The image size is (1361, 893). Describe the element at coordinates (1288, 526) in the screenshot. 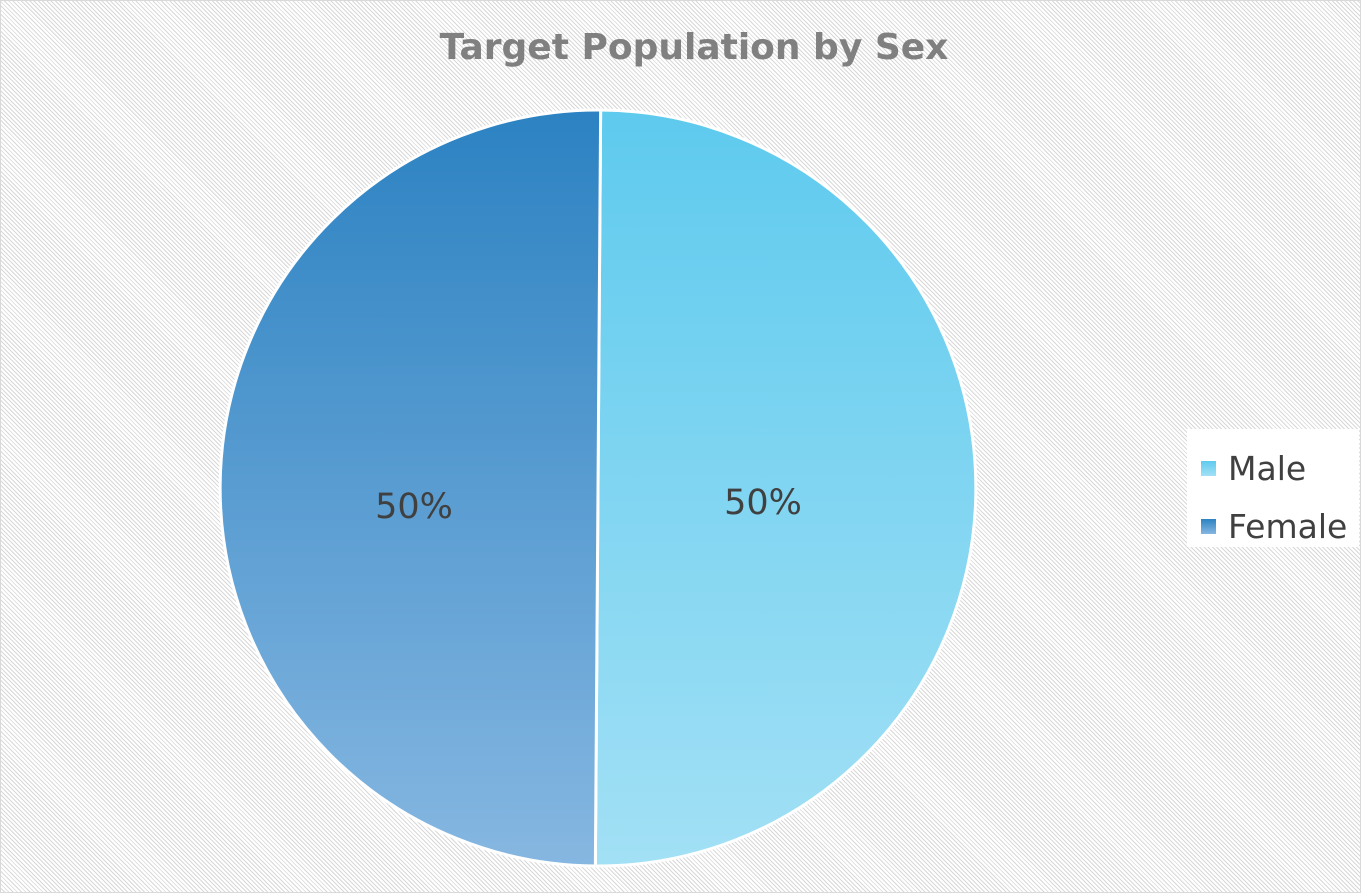

I see `legend-label-female: Female` at that location.